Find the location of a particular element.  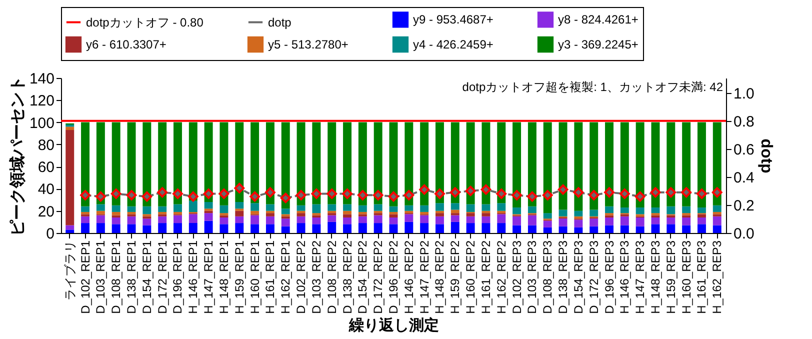

y-tick-label: 20 is located at coordinates (46, 211).